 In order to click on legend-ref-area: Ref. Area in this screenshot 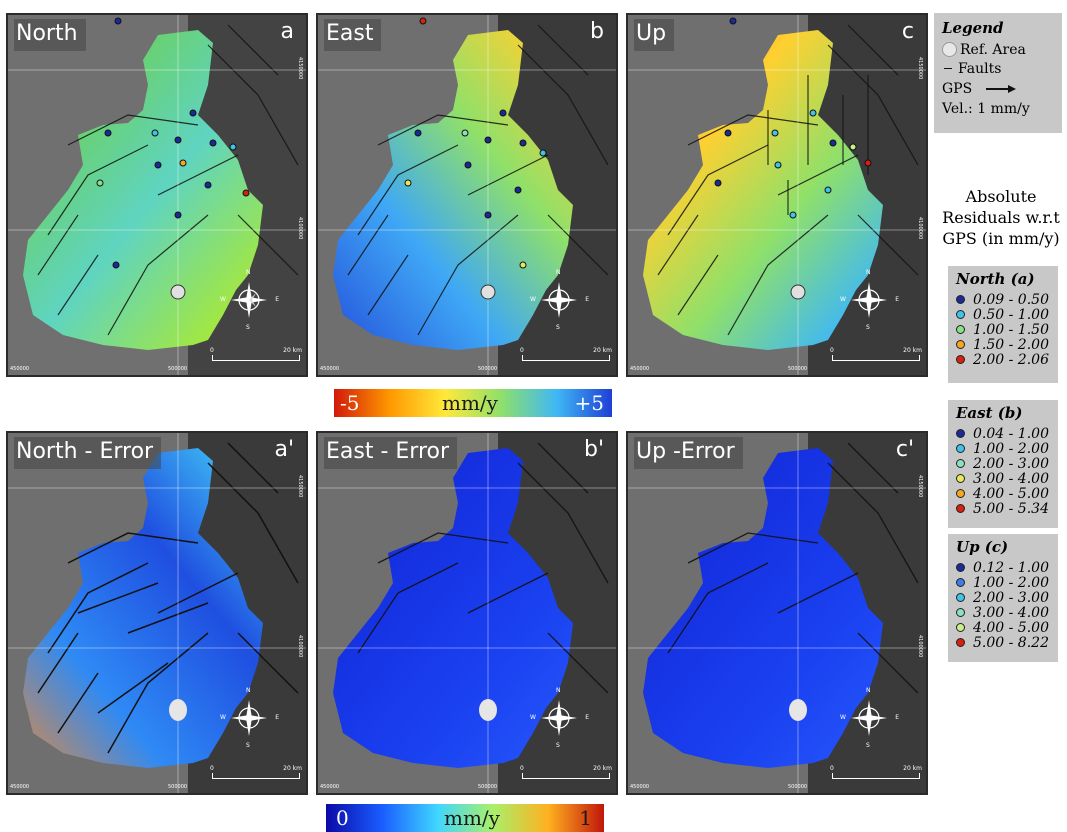, I will do `click(998, 49)`.